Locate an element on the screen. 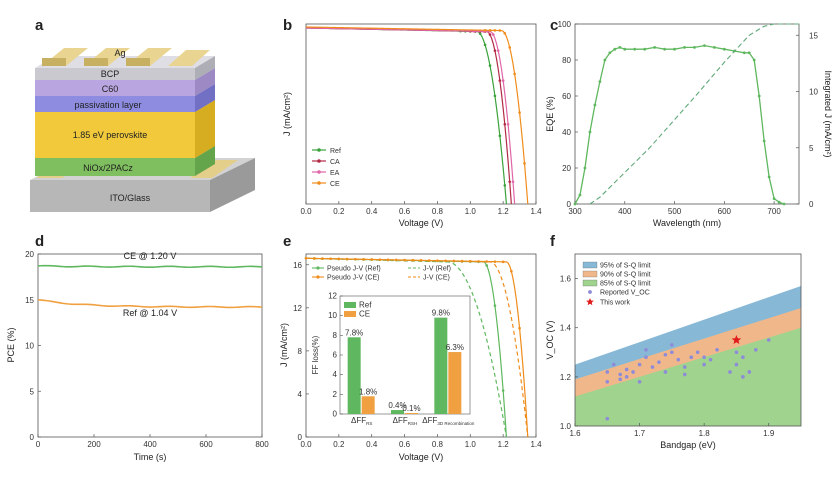 The width and height of the screenshot is (839, 478). panel-c-integrated-curve is located at coordinates (694, 114).